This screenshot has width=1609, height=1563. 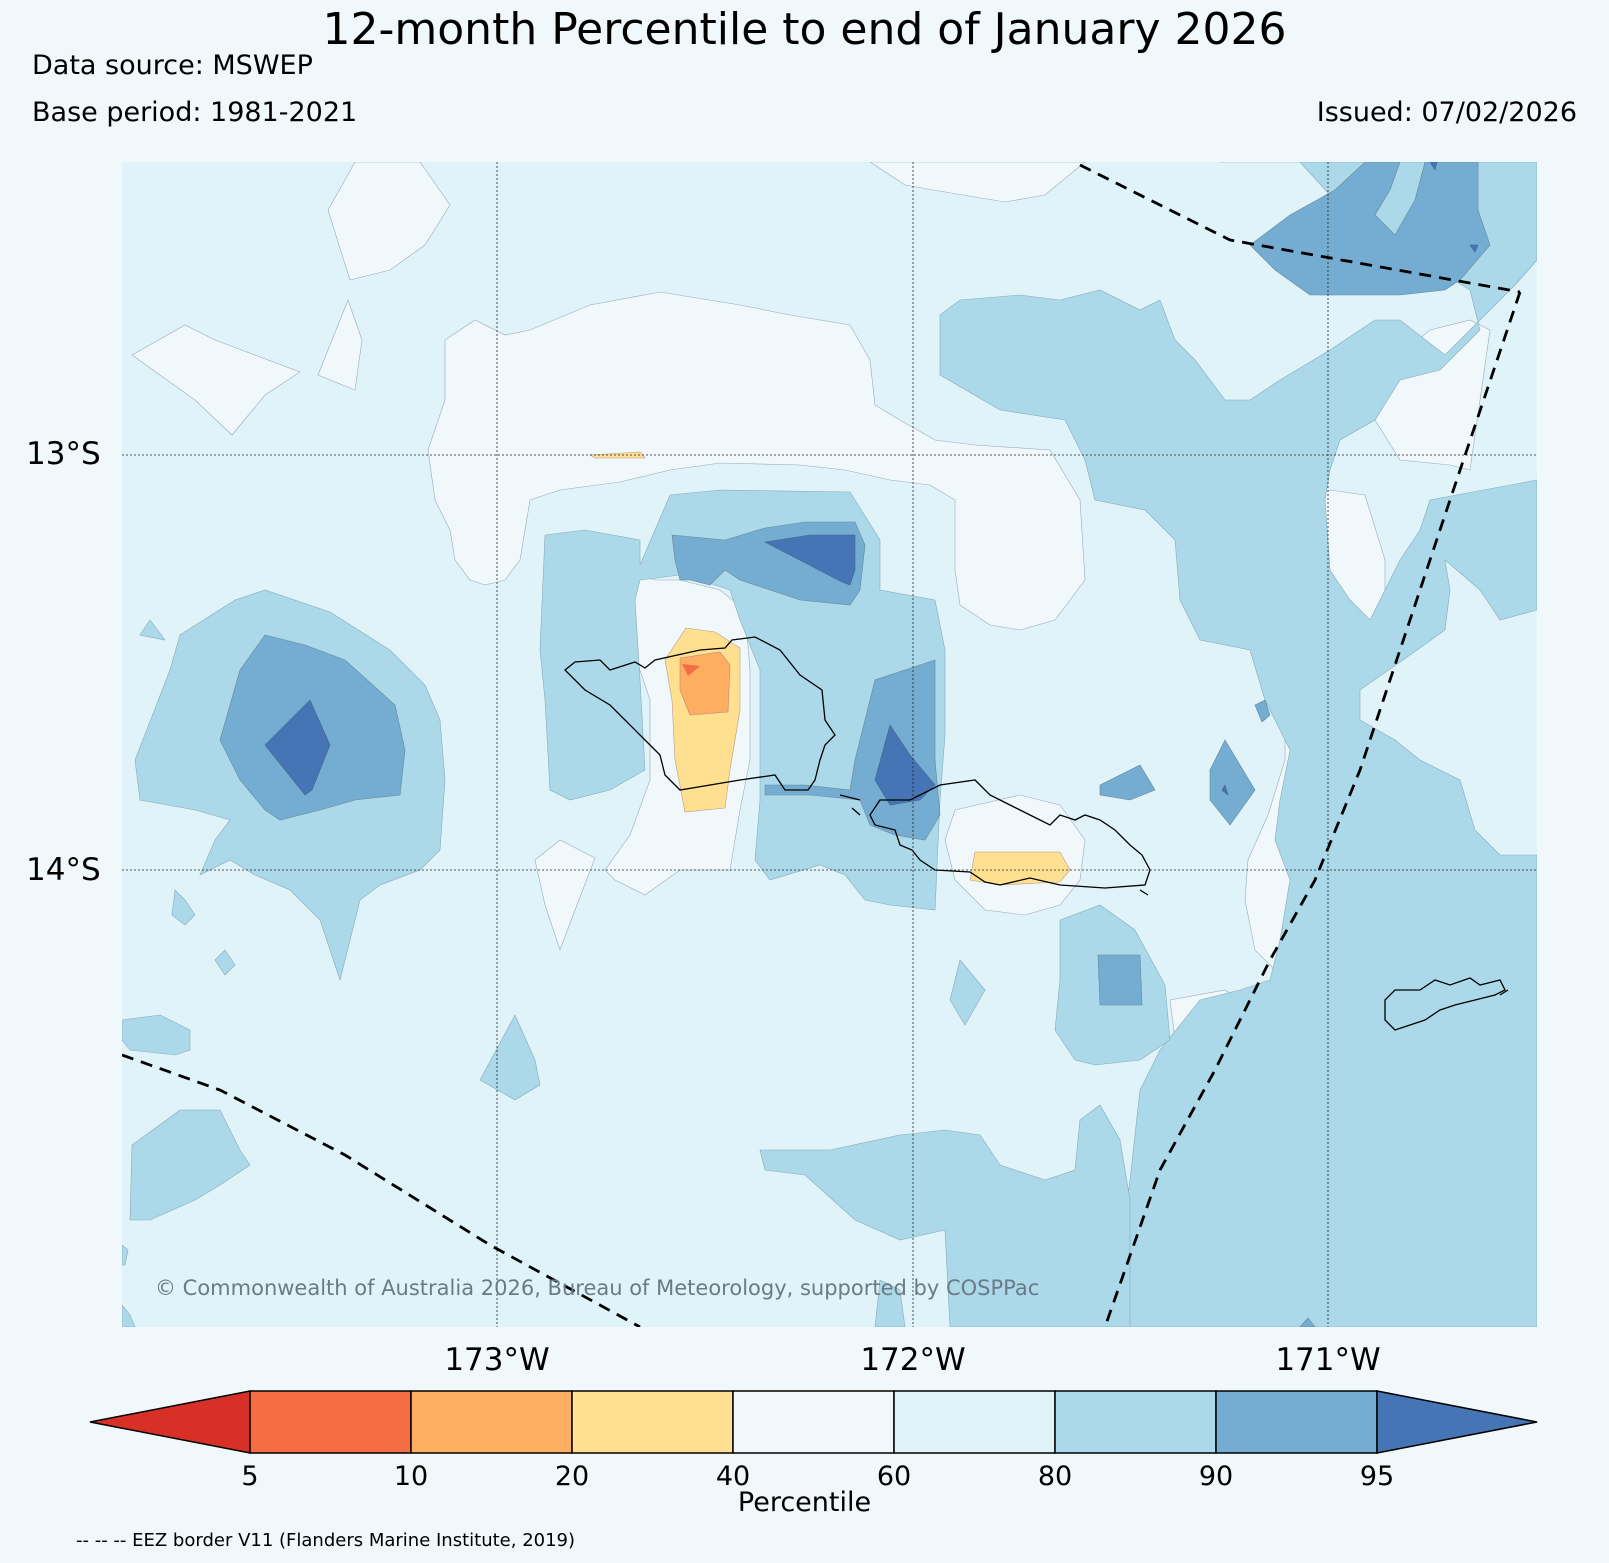 I want to click on colorbar-ticks: 5 10 20 40 60 80 90 95, so click(x=817, y=1476).